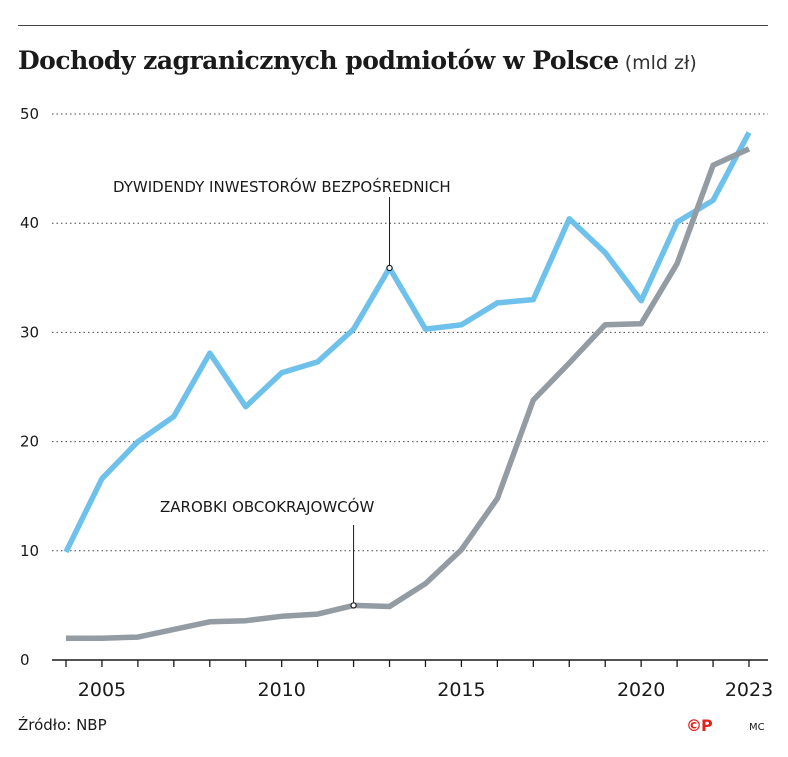  I want to click on author-initials: MC, so click(757, 727).